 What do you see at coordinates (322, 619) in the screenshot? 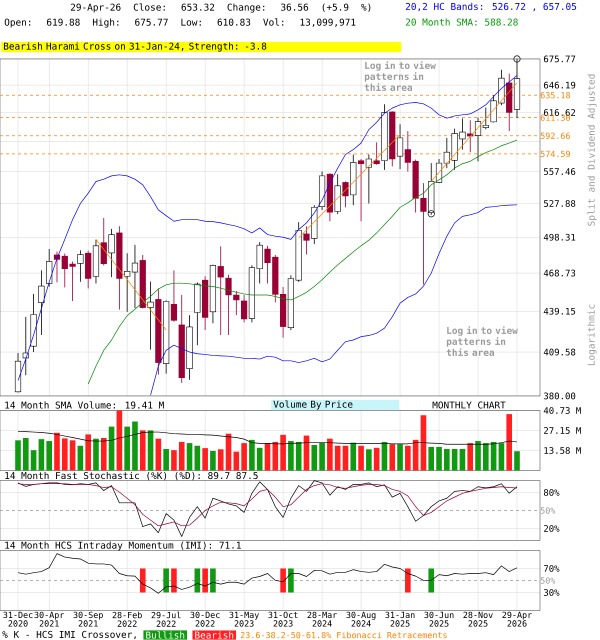
I see `x-tick-label: 28-Mar 2024` at bounding box center [322, 619].